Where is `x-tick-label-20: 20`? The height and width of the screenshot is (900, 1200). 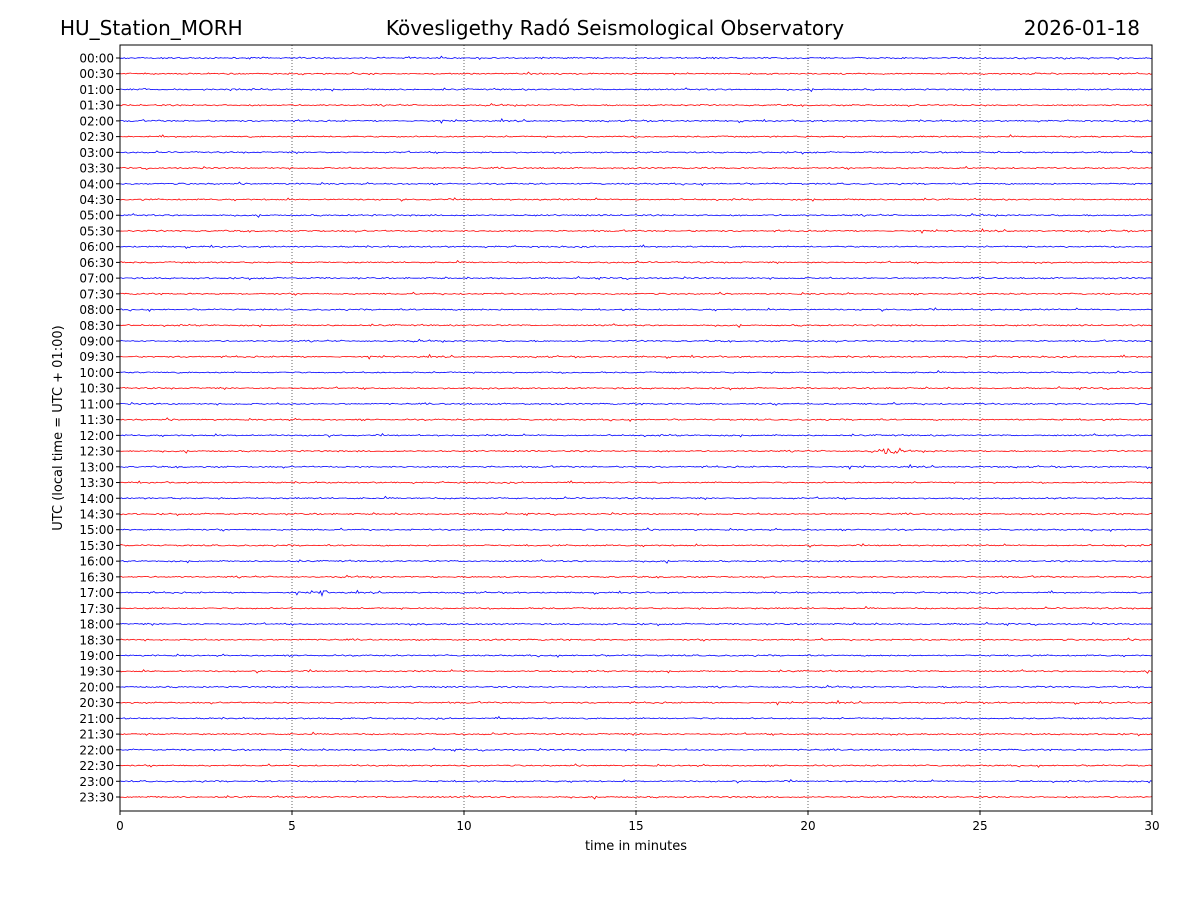 x-tick-label-20: 20 is located at coordinates (807, 826).